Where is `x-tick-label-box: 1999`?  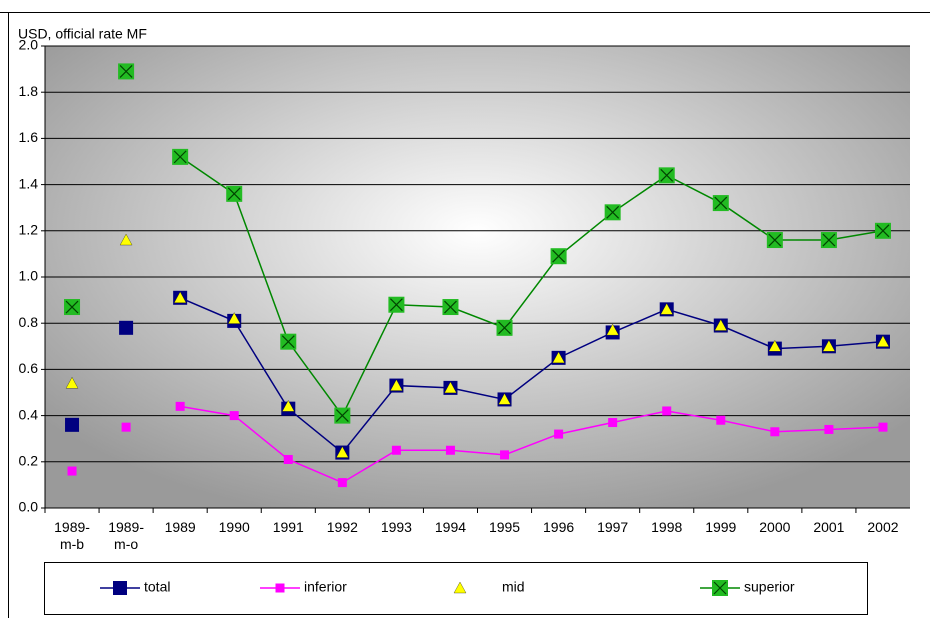
x-tick-label-box: 1999 is located at coordinates (721, 527).